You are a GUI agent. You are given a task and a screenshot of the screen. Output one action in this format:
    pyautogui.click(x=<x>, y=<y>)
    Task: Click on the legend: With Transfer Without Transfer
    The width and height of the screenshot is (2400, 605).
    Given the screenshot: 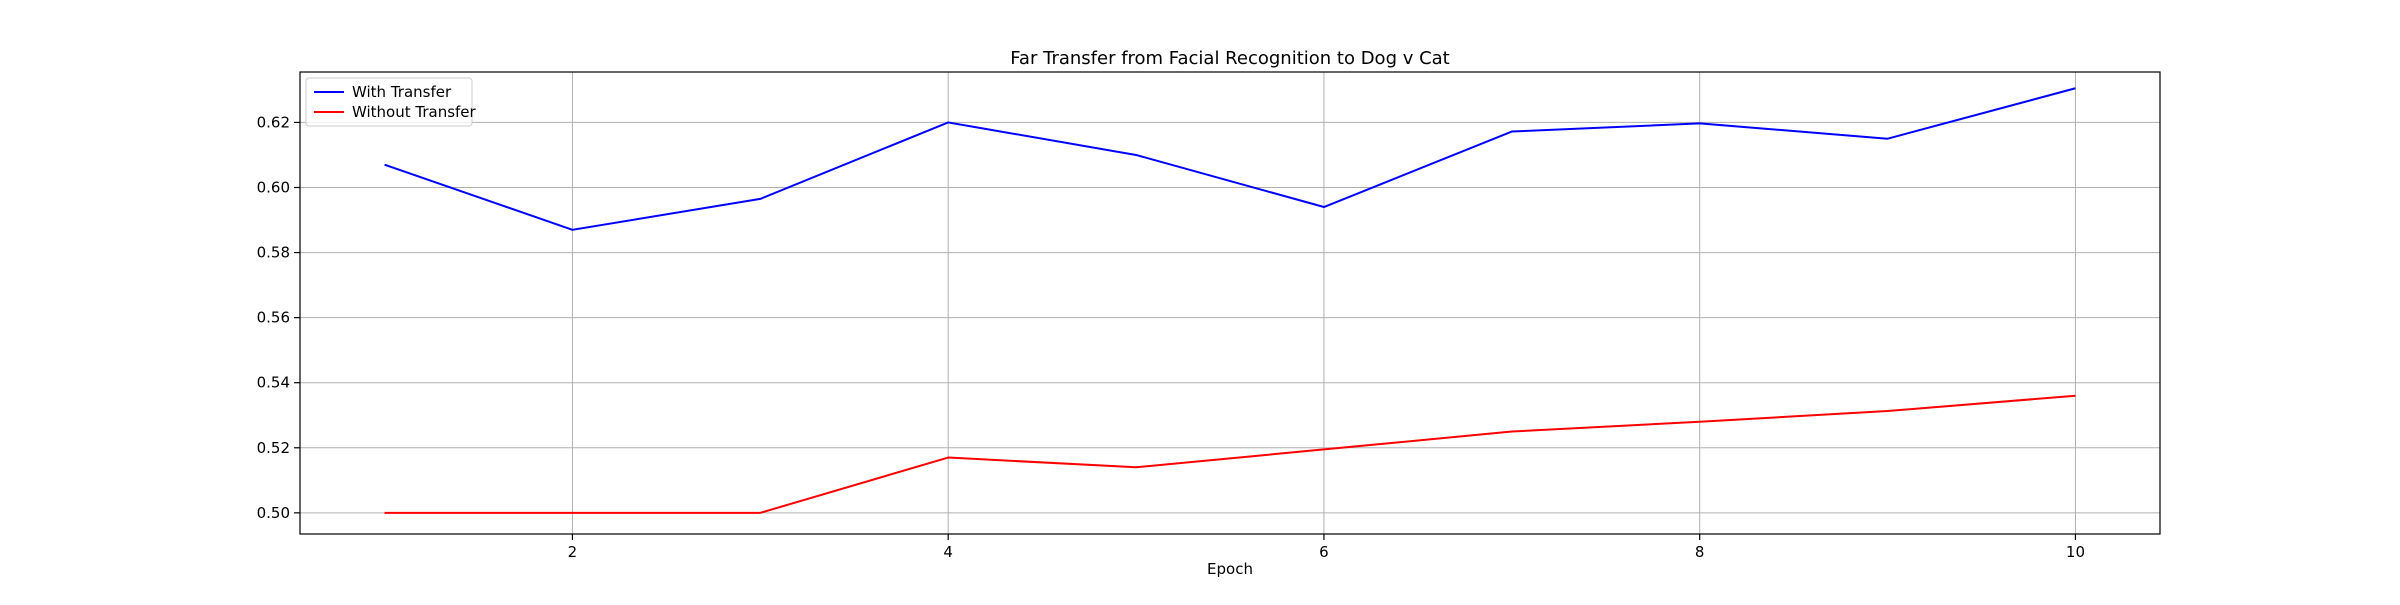 What is the action you would take?
    pyautogui.click(x=391, y=102)
    